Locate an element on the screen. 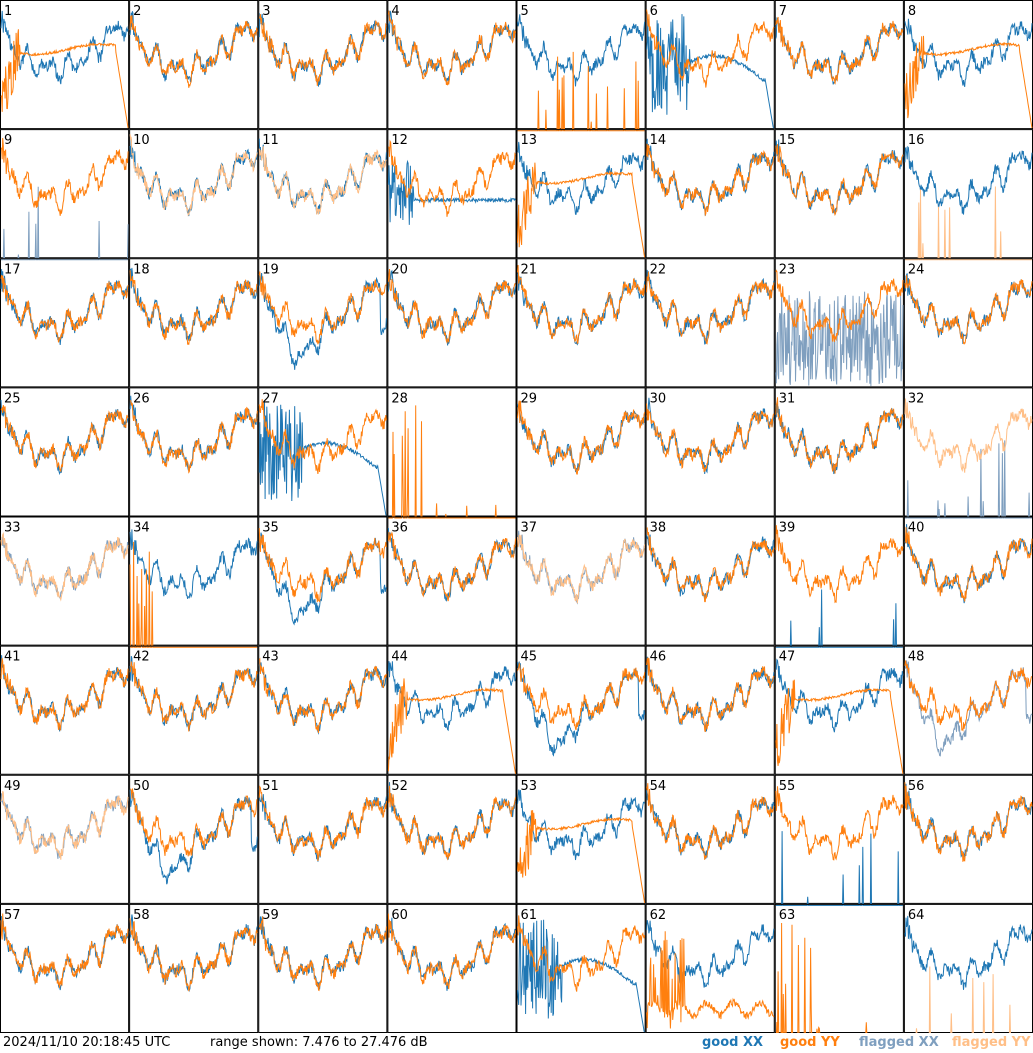  timestamp: 2024/11/10 20:18:45 UTC is located at coordinates (87, 1042).